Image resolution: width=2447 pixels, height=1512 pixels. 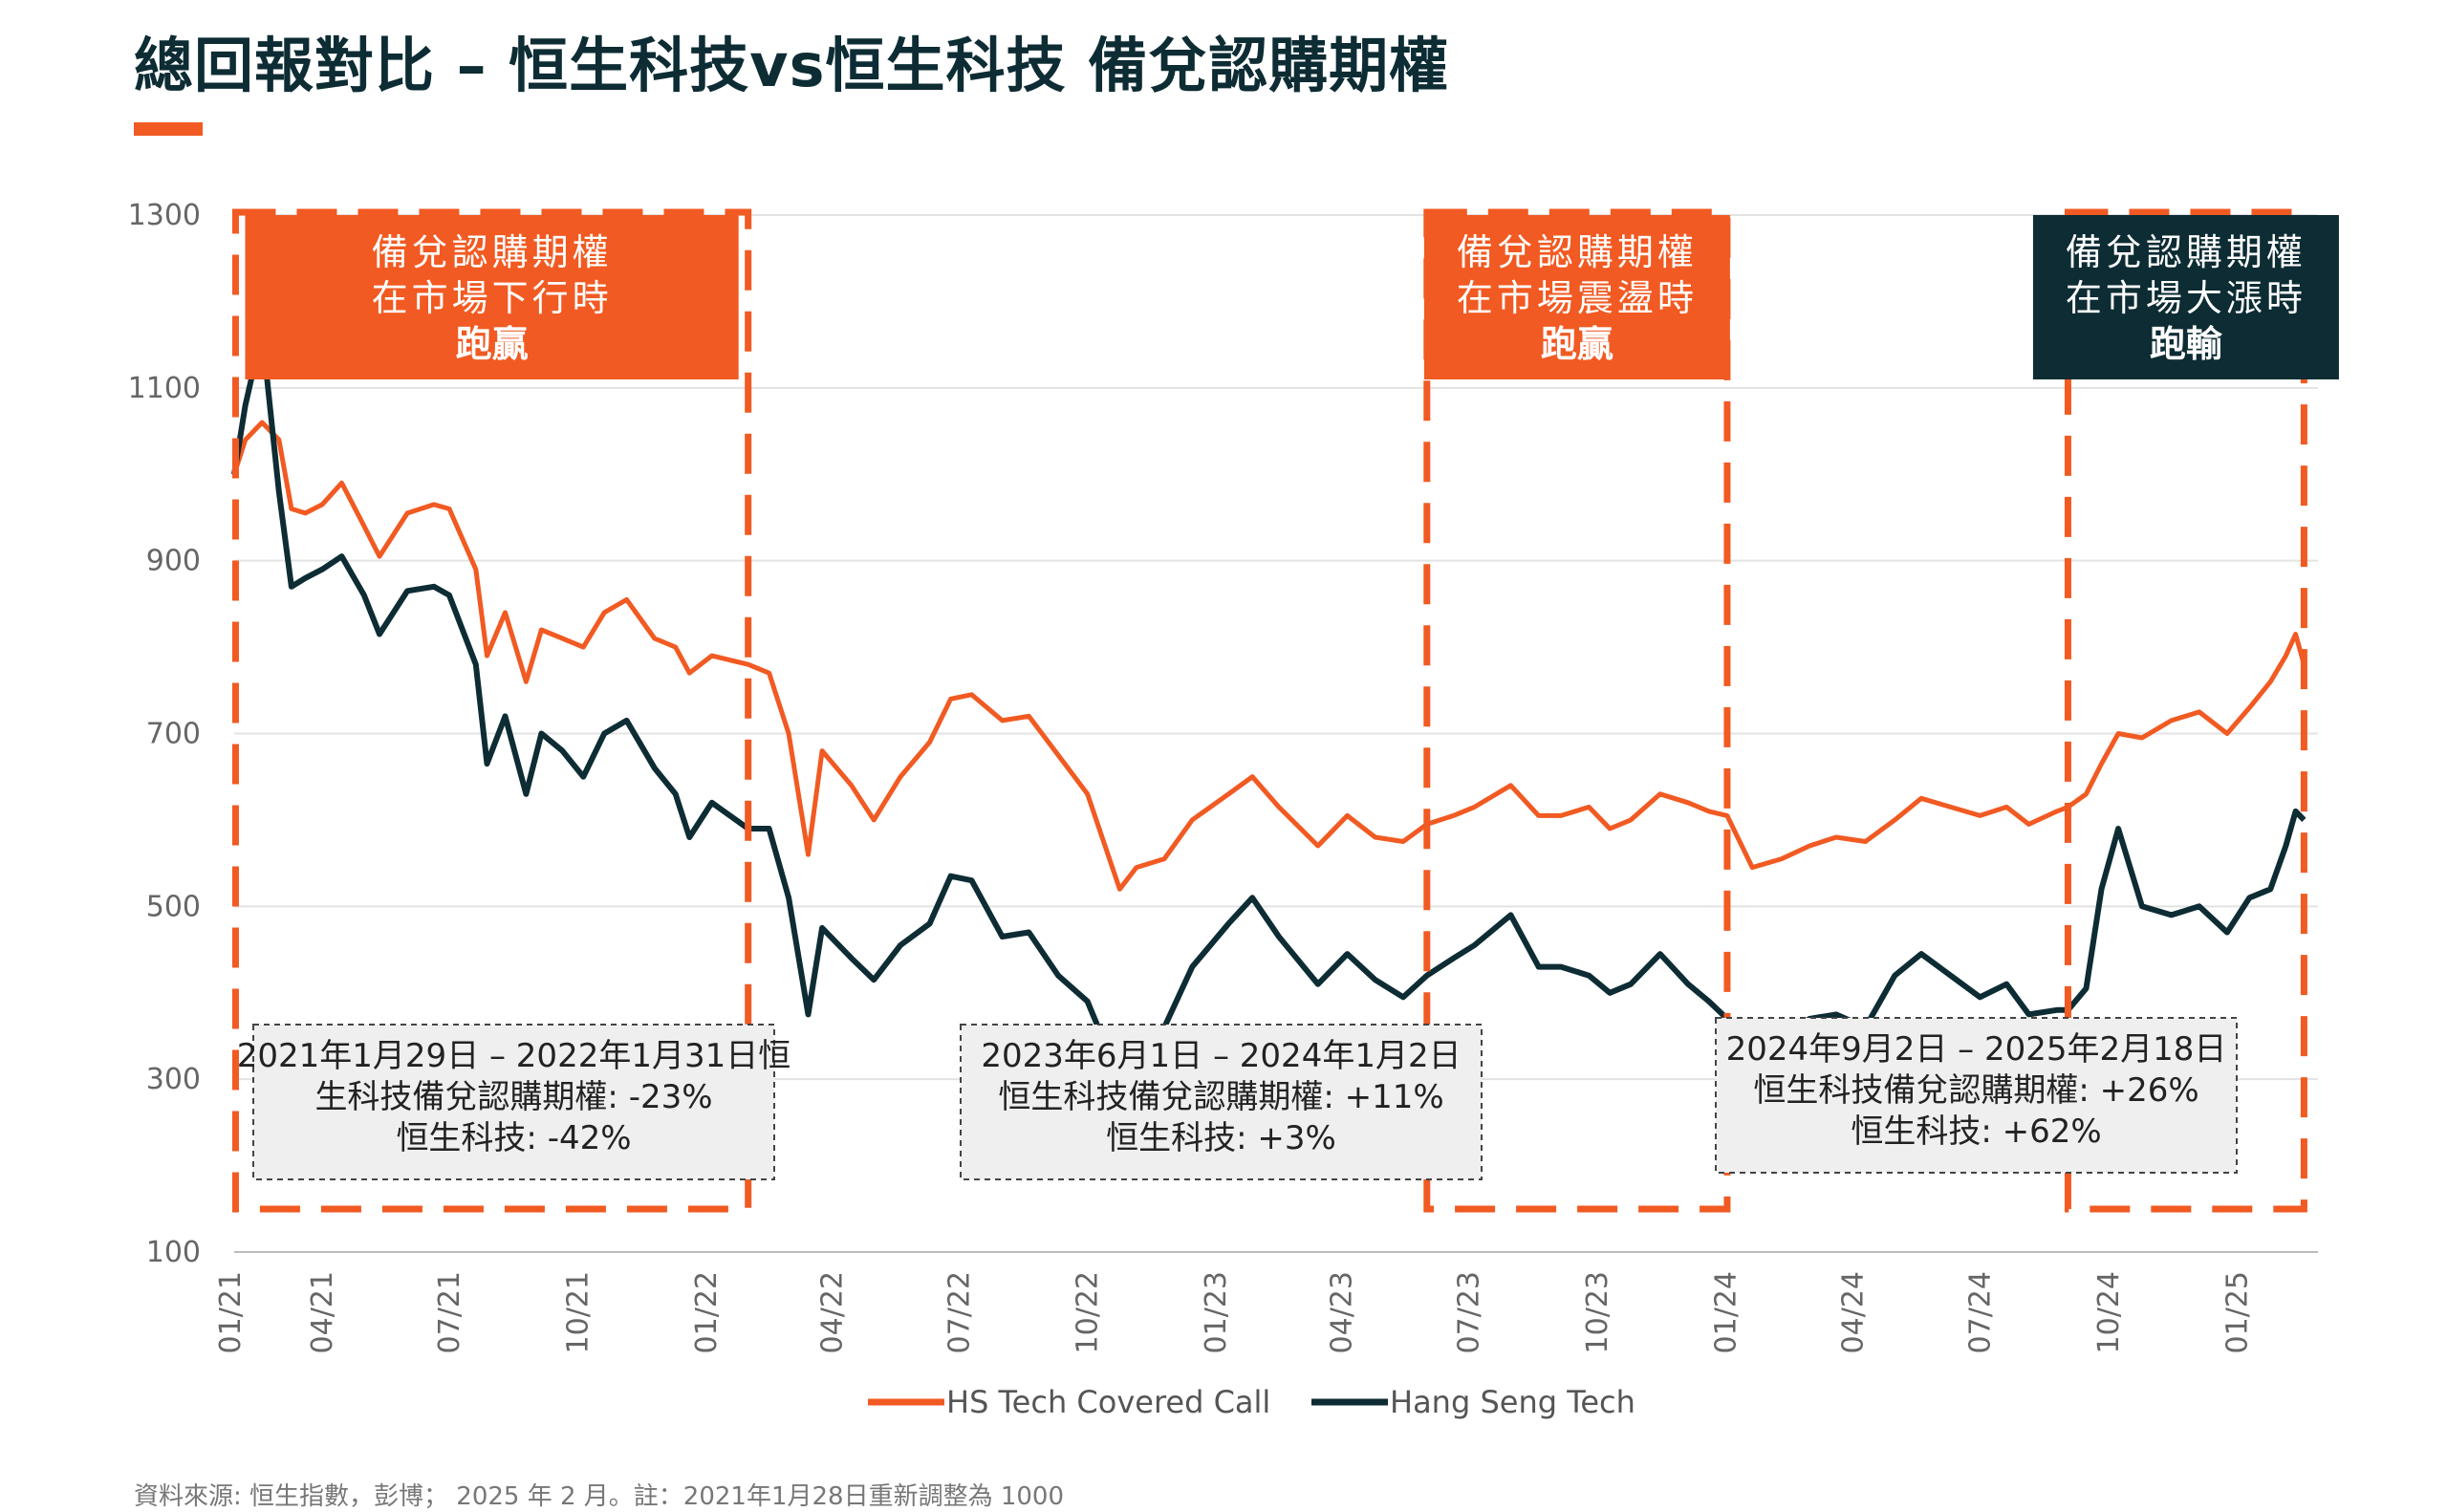 What do you see at coordinates (1216, 1312) in the screenshot?
I see `x-tick-label: 01/23` at bounding box center [1216, 1312].